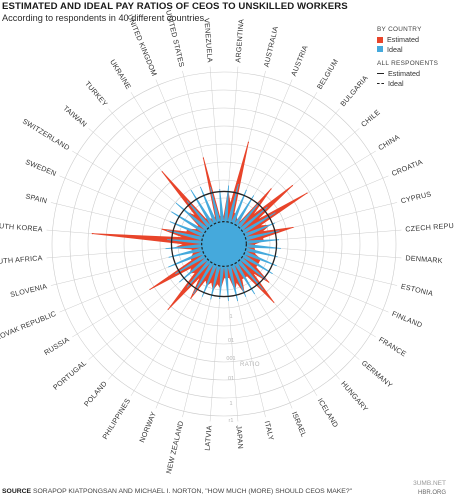  Describe the element at coordinates (407, 84) in the screenshot. I see `legend-item-all-ideal: Ideal` at that location.